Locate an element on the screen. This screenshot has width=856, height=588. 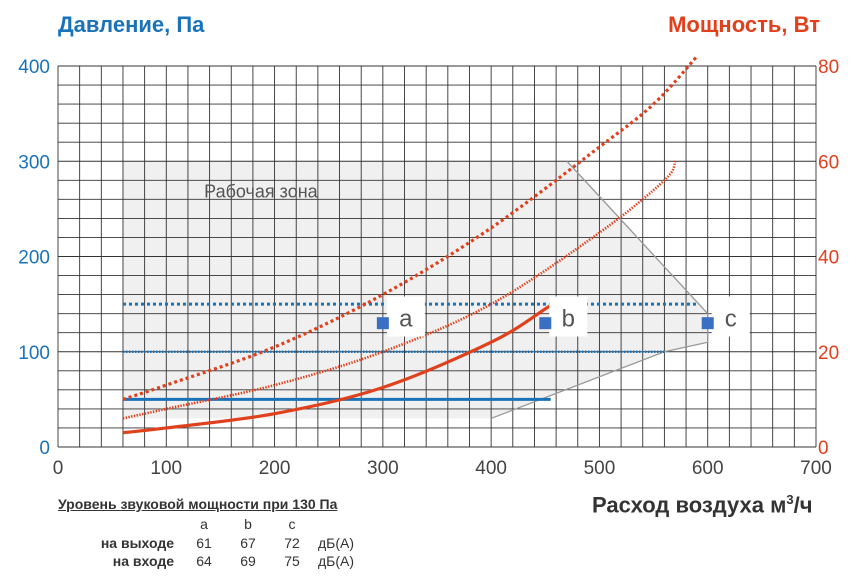
x-tick-label: 100 is located at coordinates (166, 468).